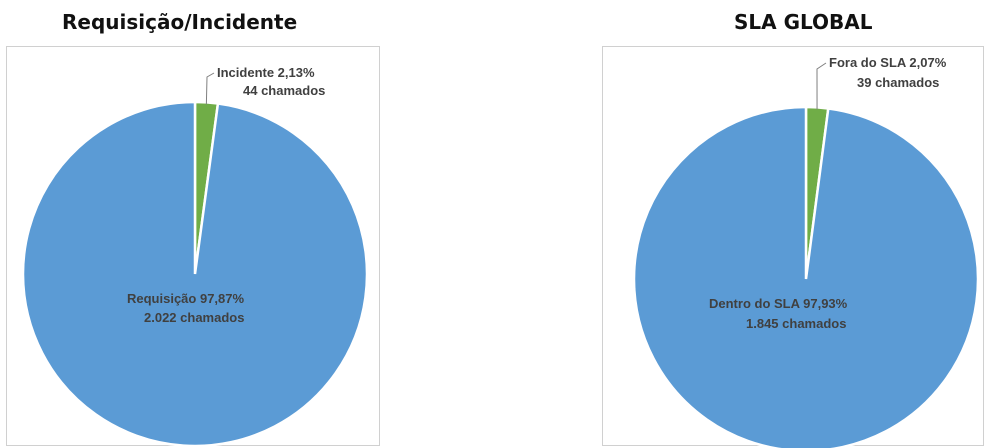 The height and width of the screenshot is (448, 992). What do you see at coordinates (888, 62) in the screenshot?
I see `label-small-slice-line1: Fora do SLA 2,07%` at bounding box center [888, 62].